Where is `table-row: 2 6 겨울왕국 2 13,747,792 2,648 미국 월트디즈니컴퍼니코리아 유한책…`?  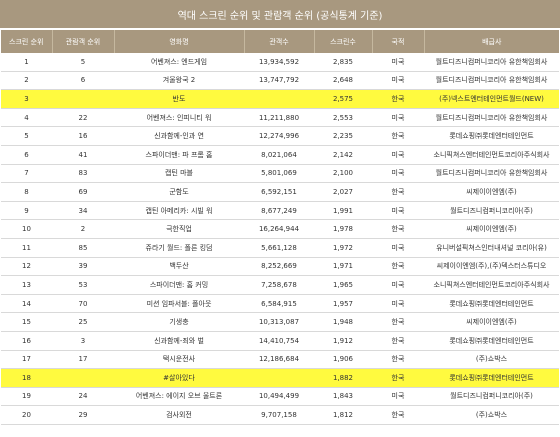
table-row: 2 6 겨울왕국 2 13,747,792 2,648 미국 월트디즈니컴퍼니코리아 유한책… is located at coordinates (280, 80).